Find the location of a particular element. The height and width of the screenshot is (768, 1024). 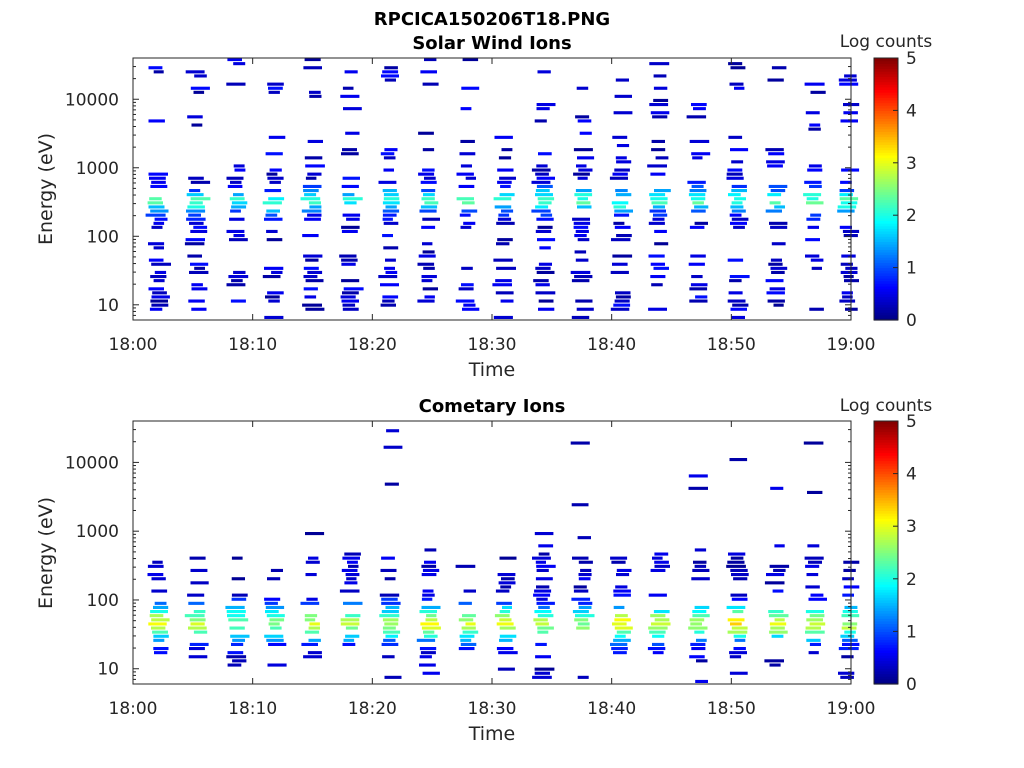

y-tick-label: 10000 is located at coordinates (92, 463).